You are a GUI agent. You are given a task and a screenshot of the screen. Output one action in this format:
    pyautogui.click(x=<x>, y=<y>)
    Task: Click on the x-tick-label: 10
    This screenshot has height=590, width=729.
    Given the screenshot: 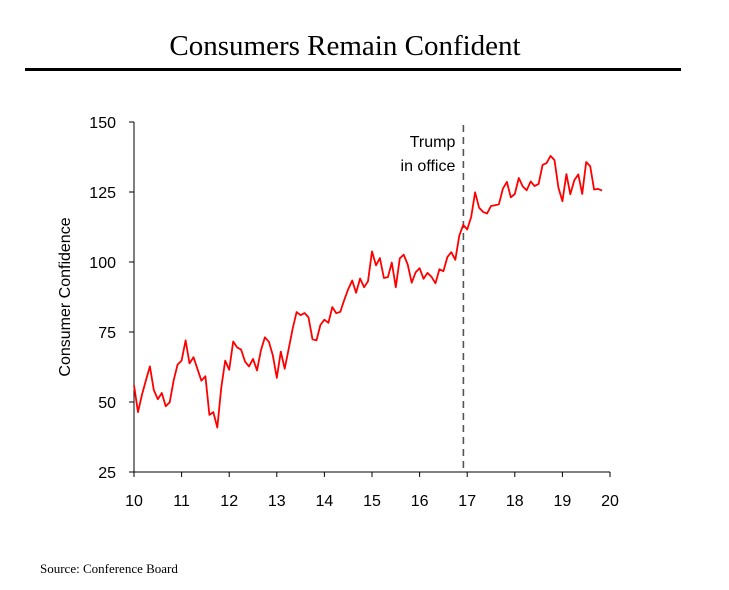 What is the action you would take?
    pyautogui.click(x=134, y=501)
    